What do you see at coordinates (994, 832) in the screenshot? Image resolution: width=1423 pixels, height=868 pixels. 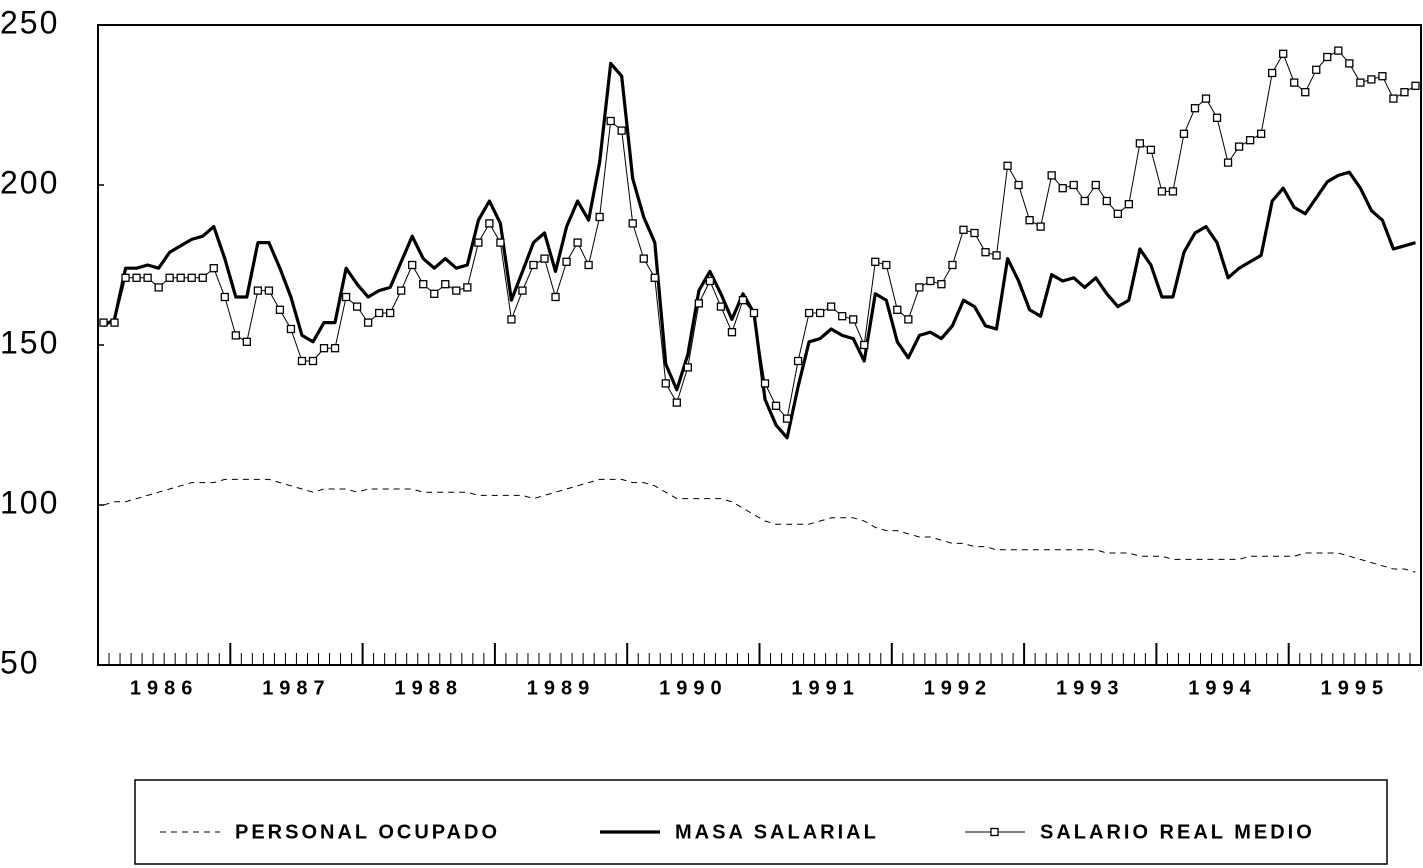 I see `legend-marker` at bounding box center [994, 832].